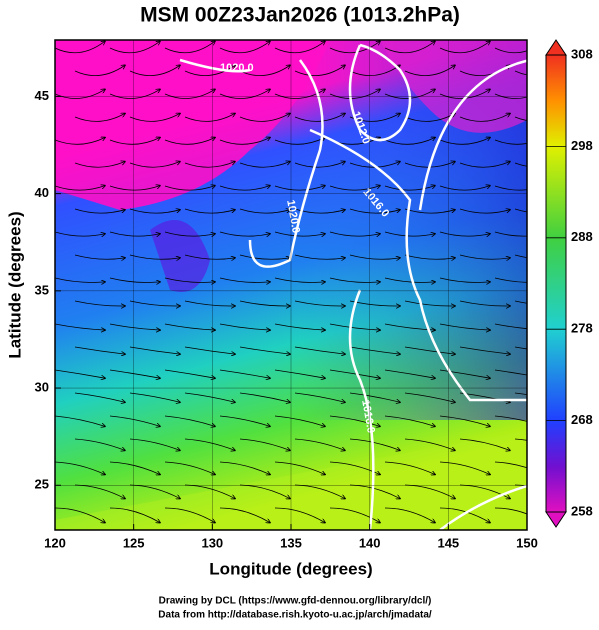 This screenshot has width=599, height=630. I want to click on title: MSM 00Z23Jan2026 (1013.2hPa), so click(300, 15).